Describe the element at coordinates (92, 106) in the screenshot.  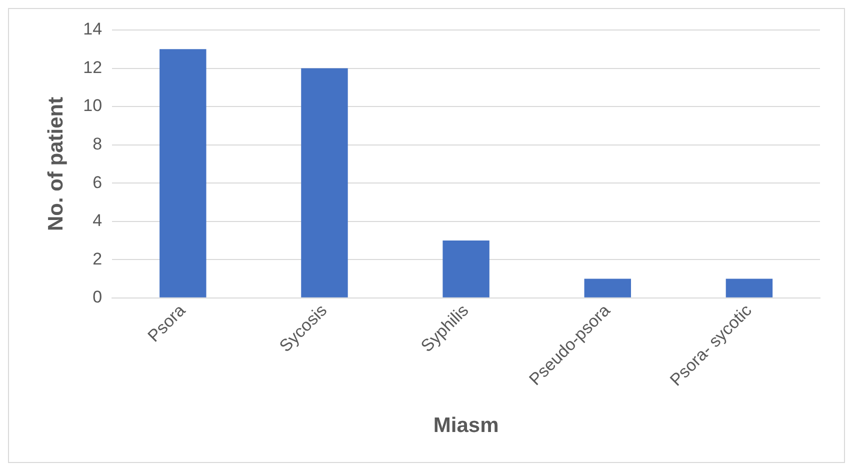
I see `y-tick-label: 10` at that location.